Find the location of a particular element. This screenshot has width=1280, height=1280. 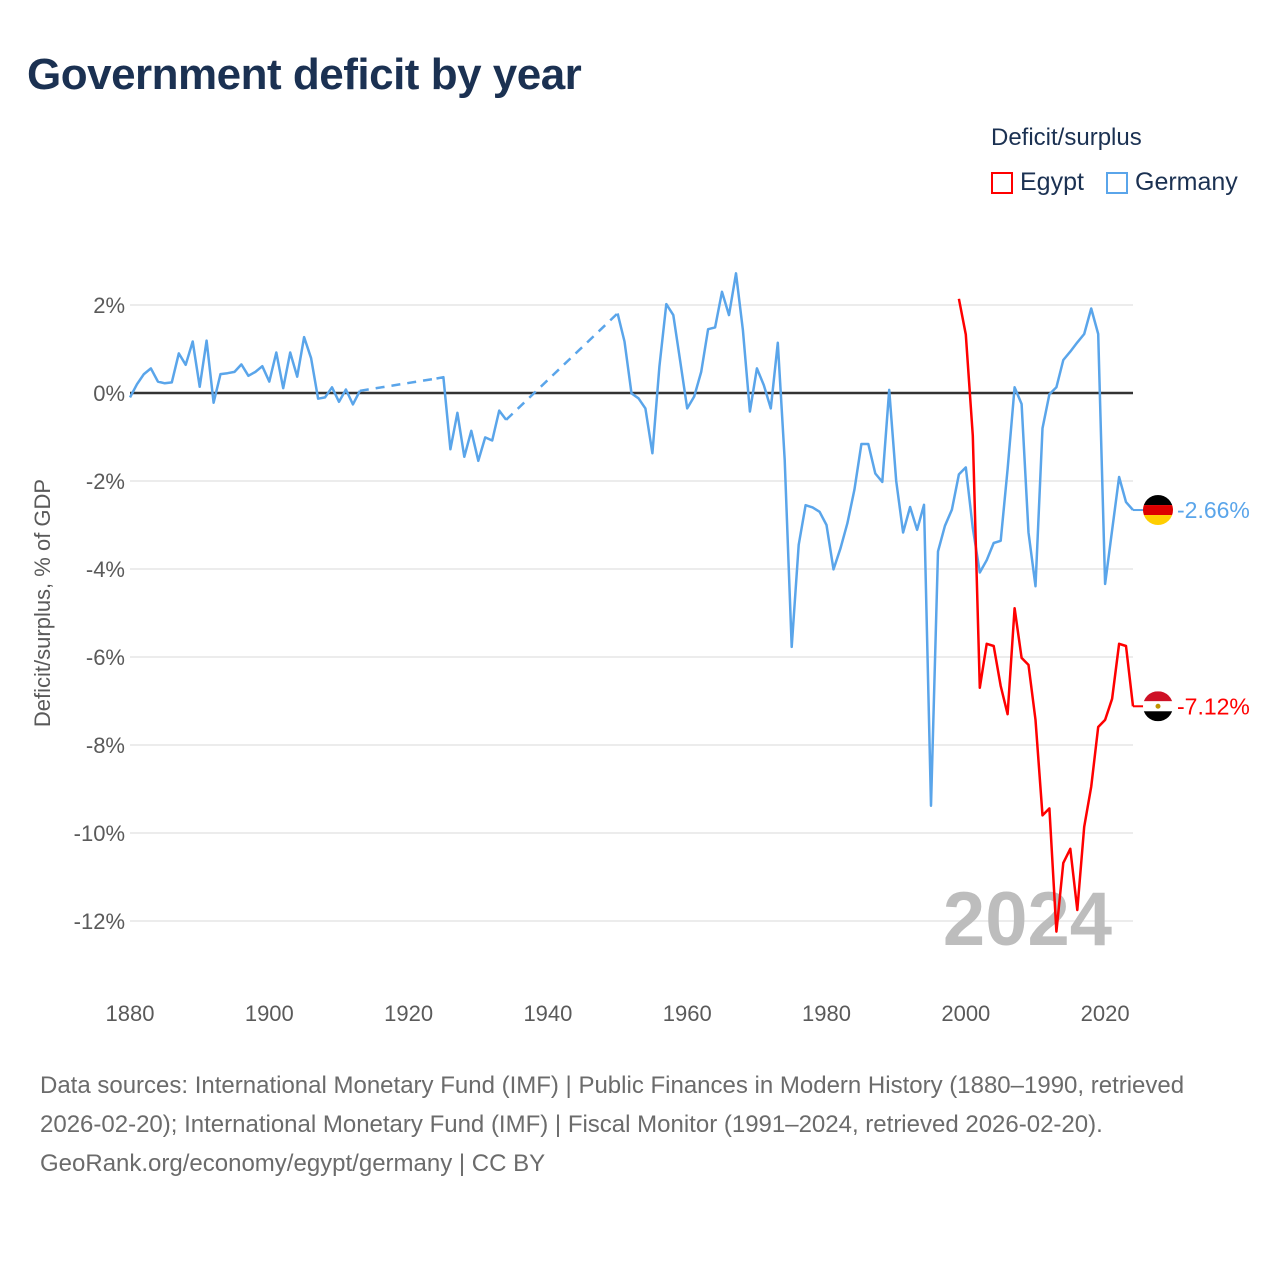

y-tick-label: 2% is located at coordinates (109, 305).